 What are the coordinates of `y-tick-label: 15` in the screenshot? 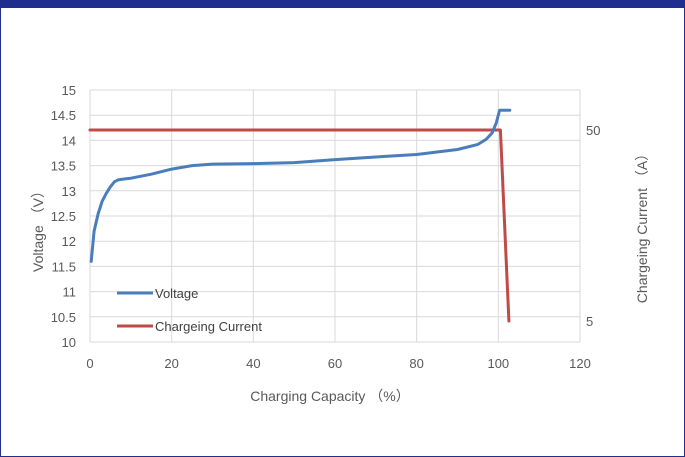 It's located at (69, 90).